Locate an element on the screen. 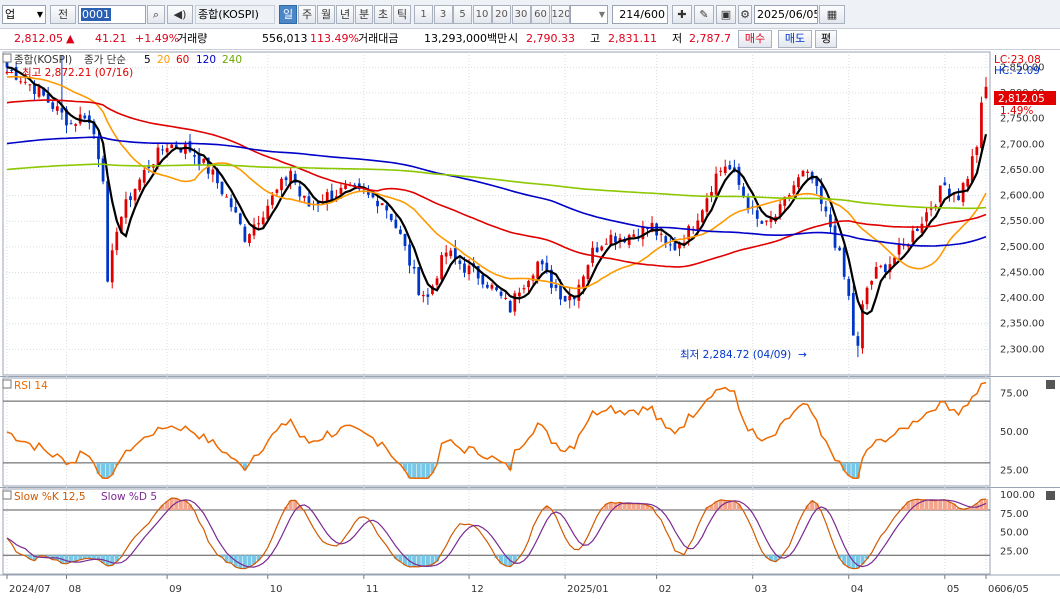 This screenshot has height=599, width=1060. stoch-toggle-icon is located at coordinates (7, 495).